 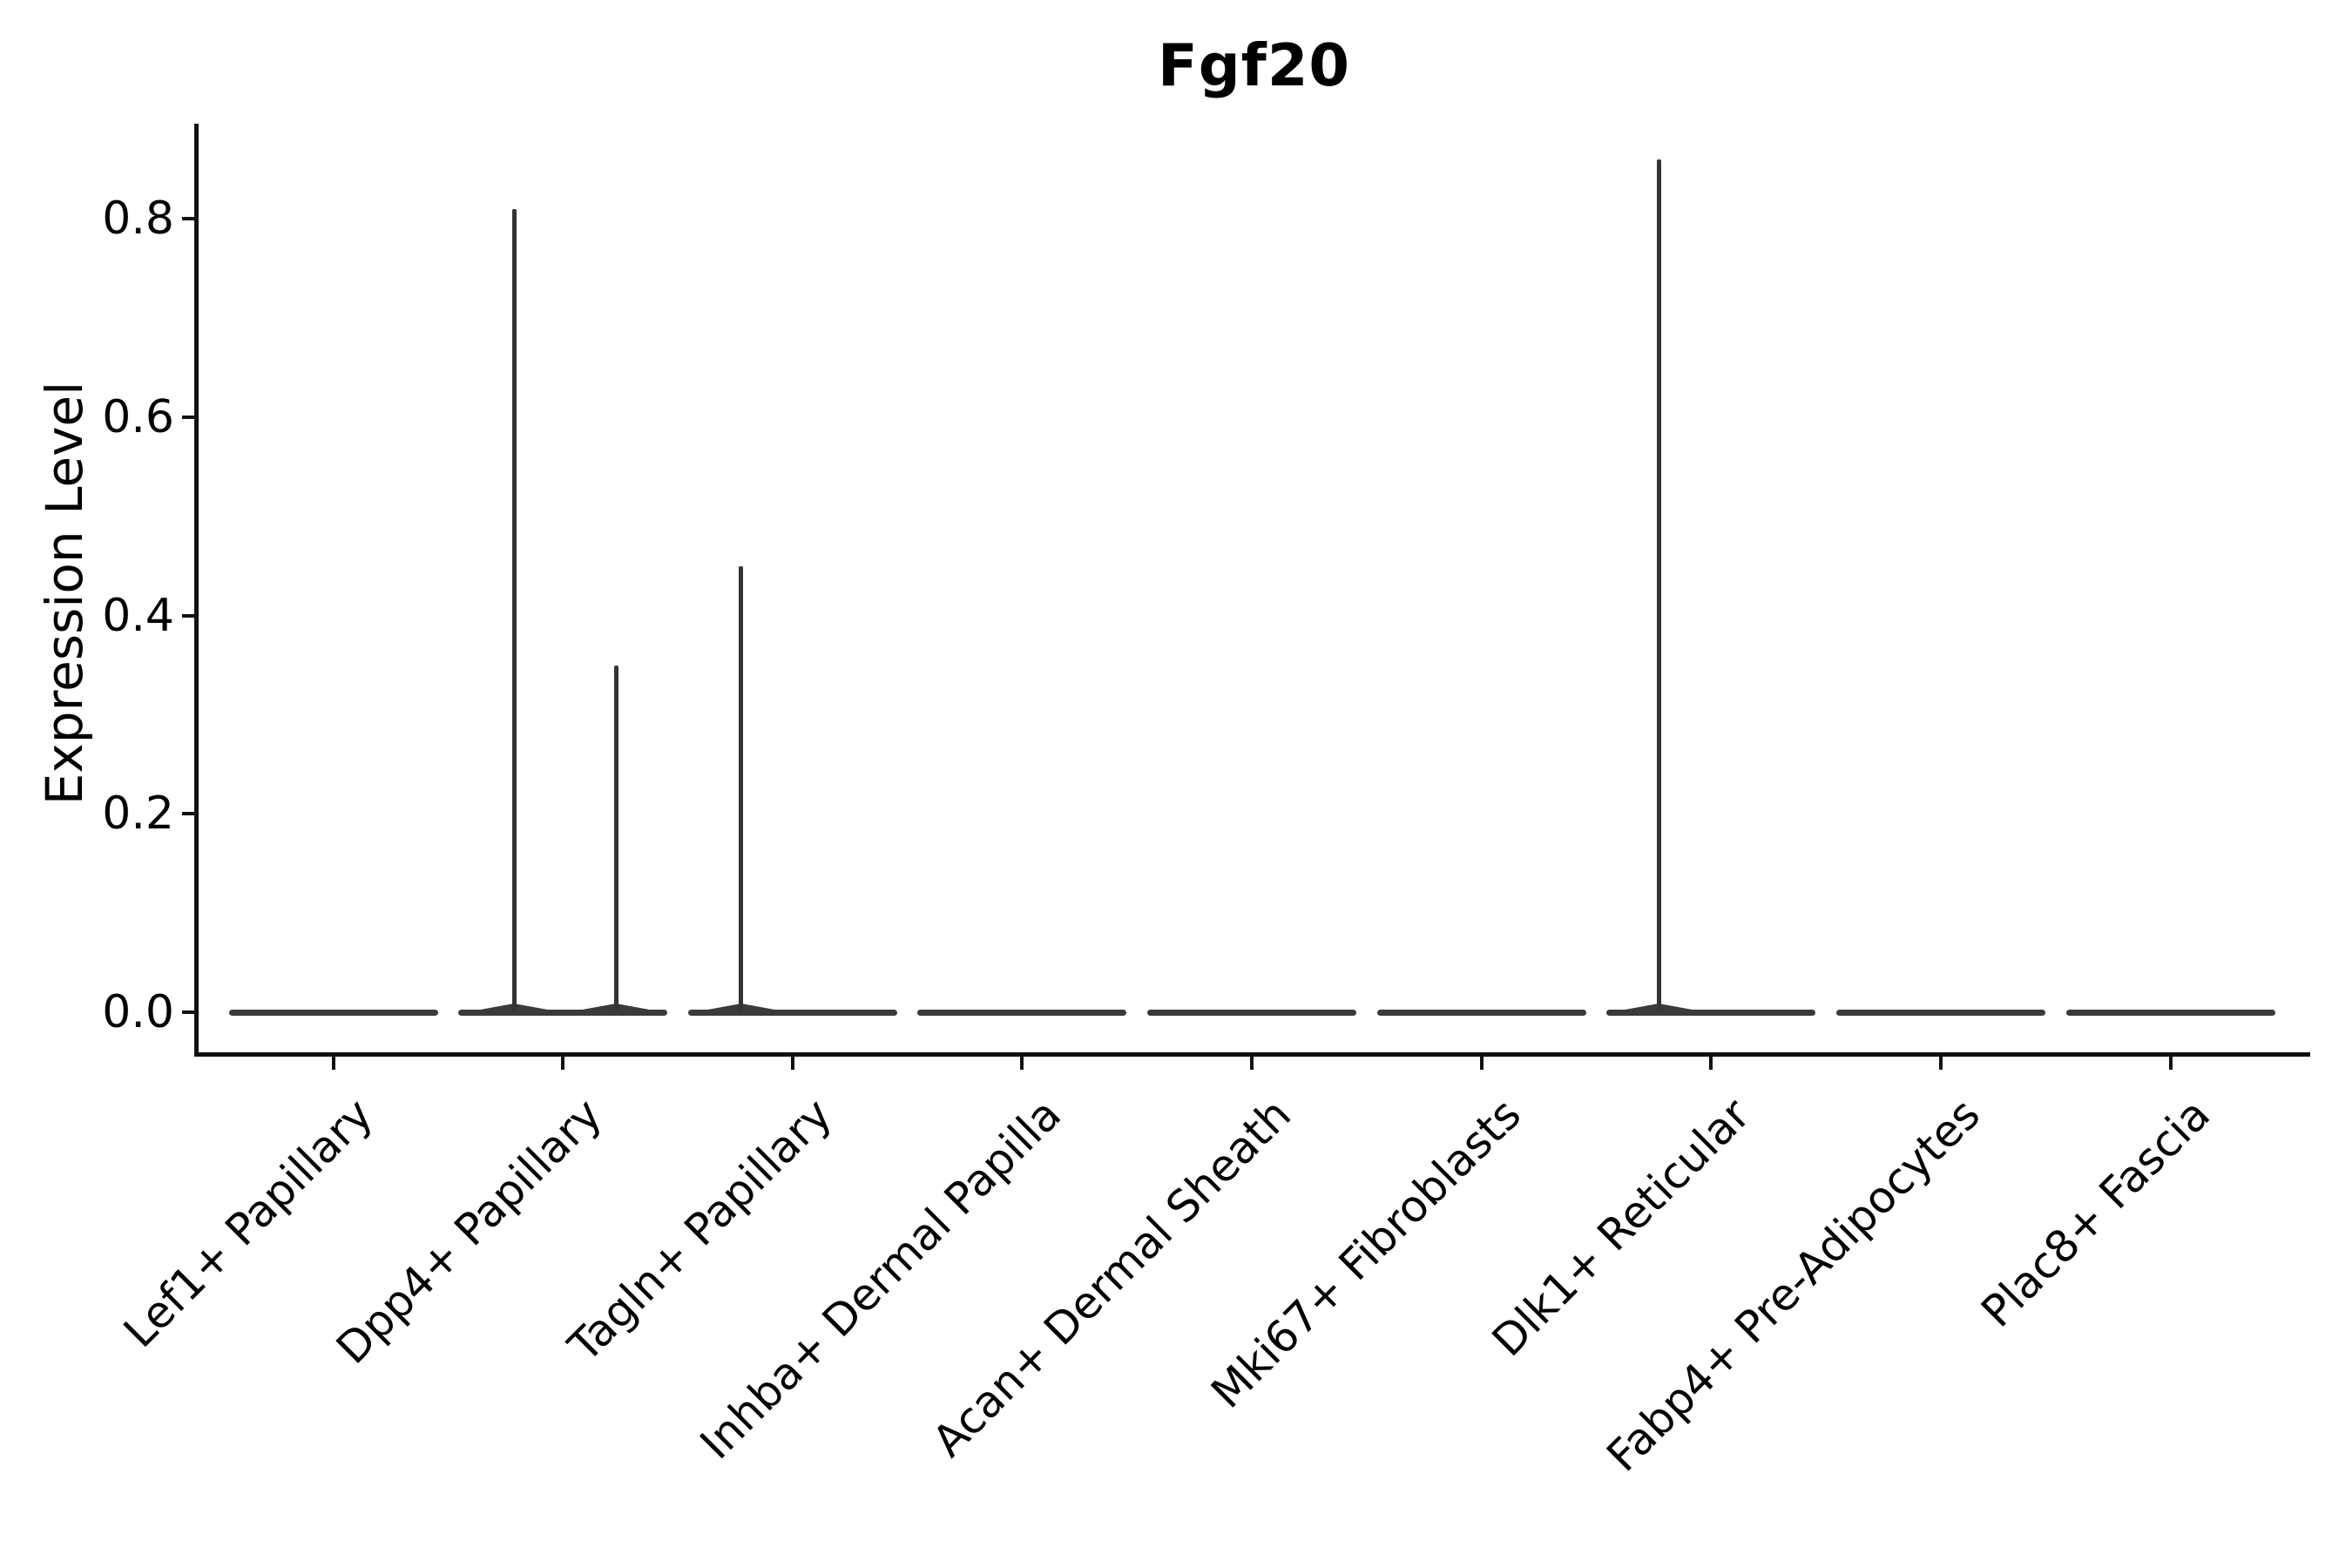 What do you see at coordinates (1254, 65) in the screenshot?
I see `chart-title: Fgf20` at bounding box center [1254, 65].